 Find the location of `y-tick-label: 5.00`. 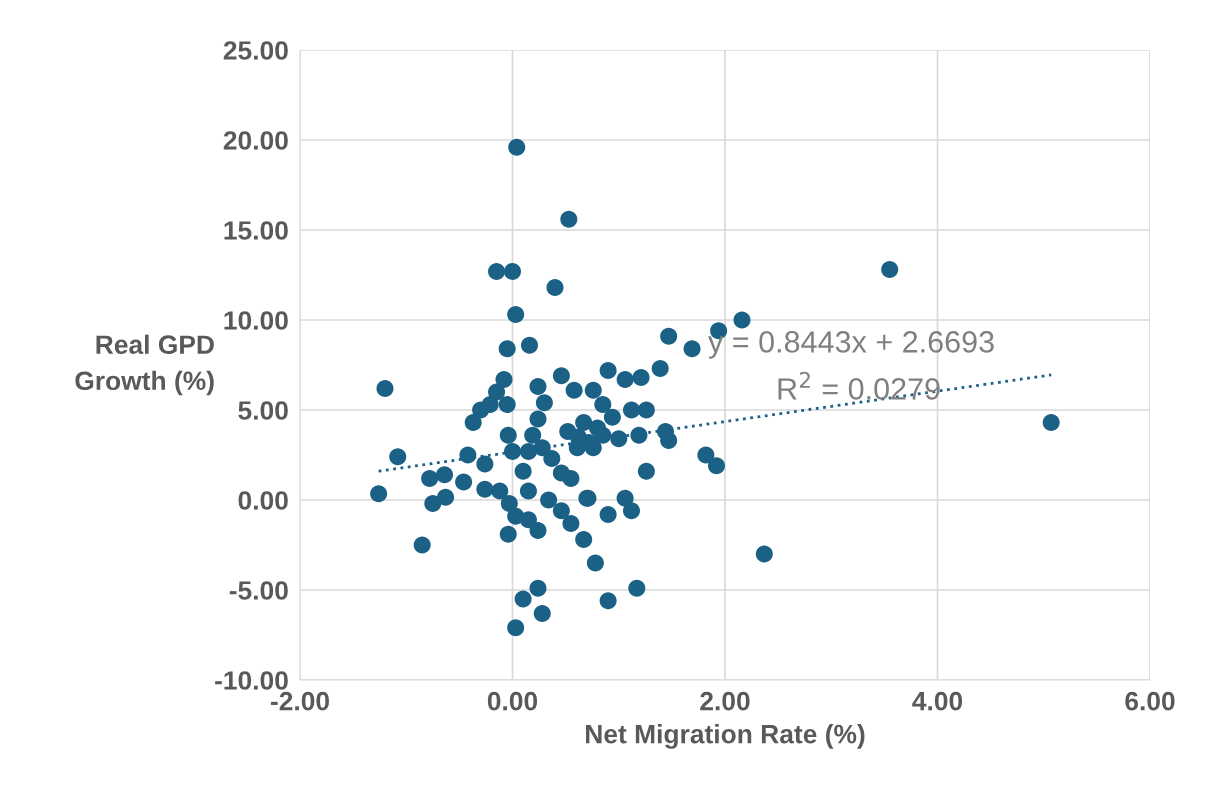

y-tick-label: 5.00 is located at coordinates (263, 410).